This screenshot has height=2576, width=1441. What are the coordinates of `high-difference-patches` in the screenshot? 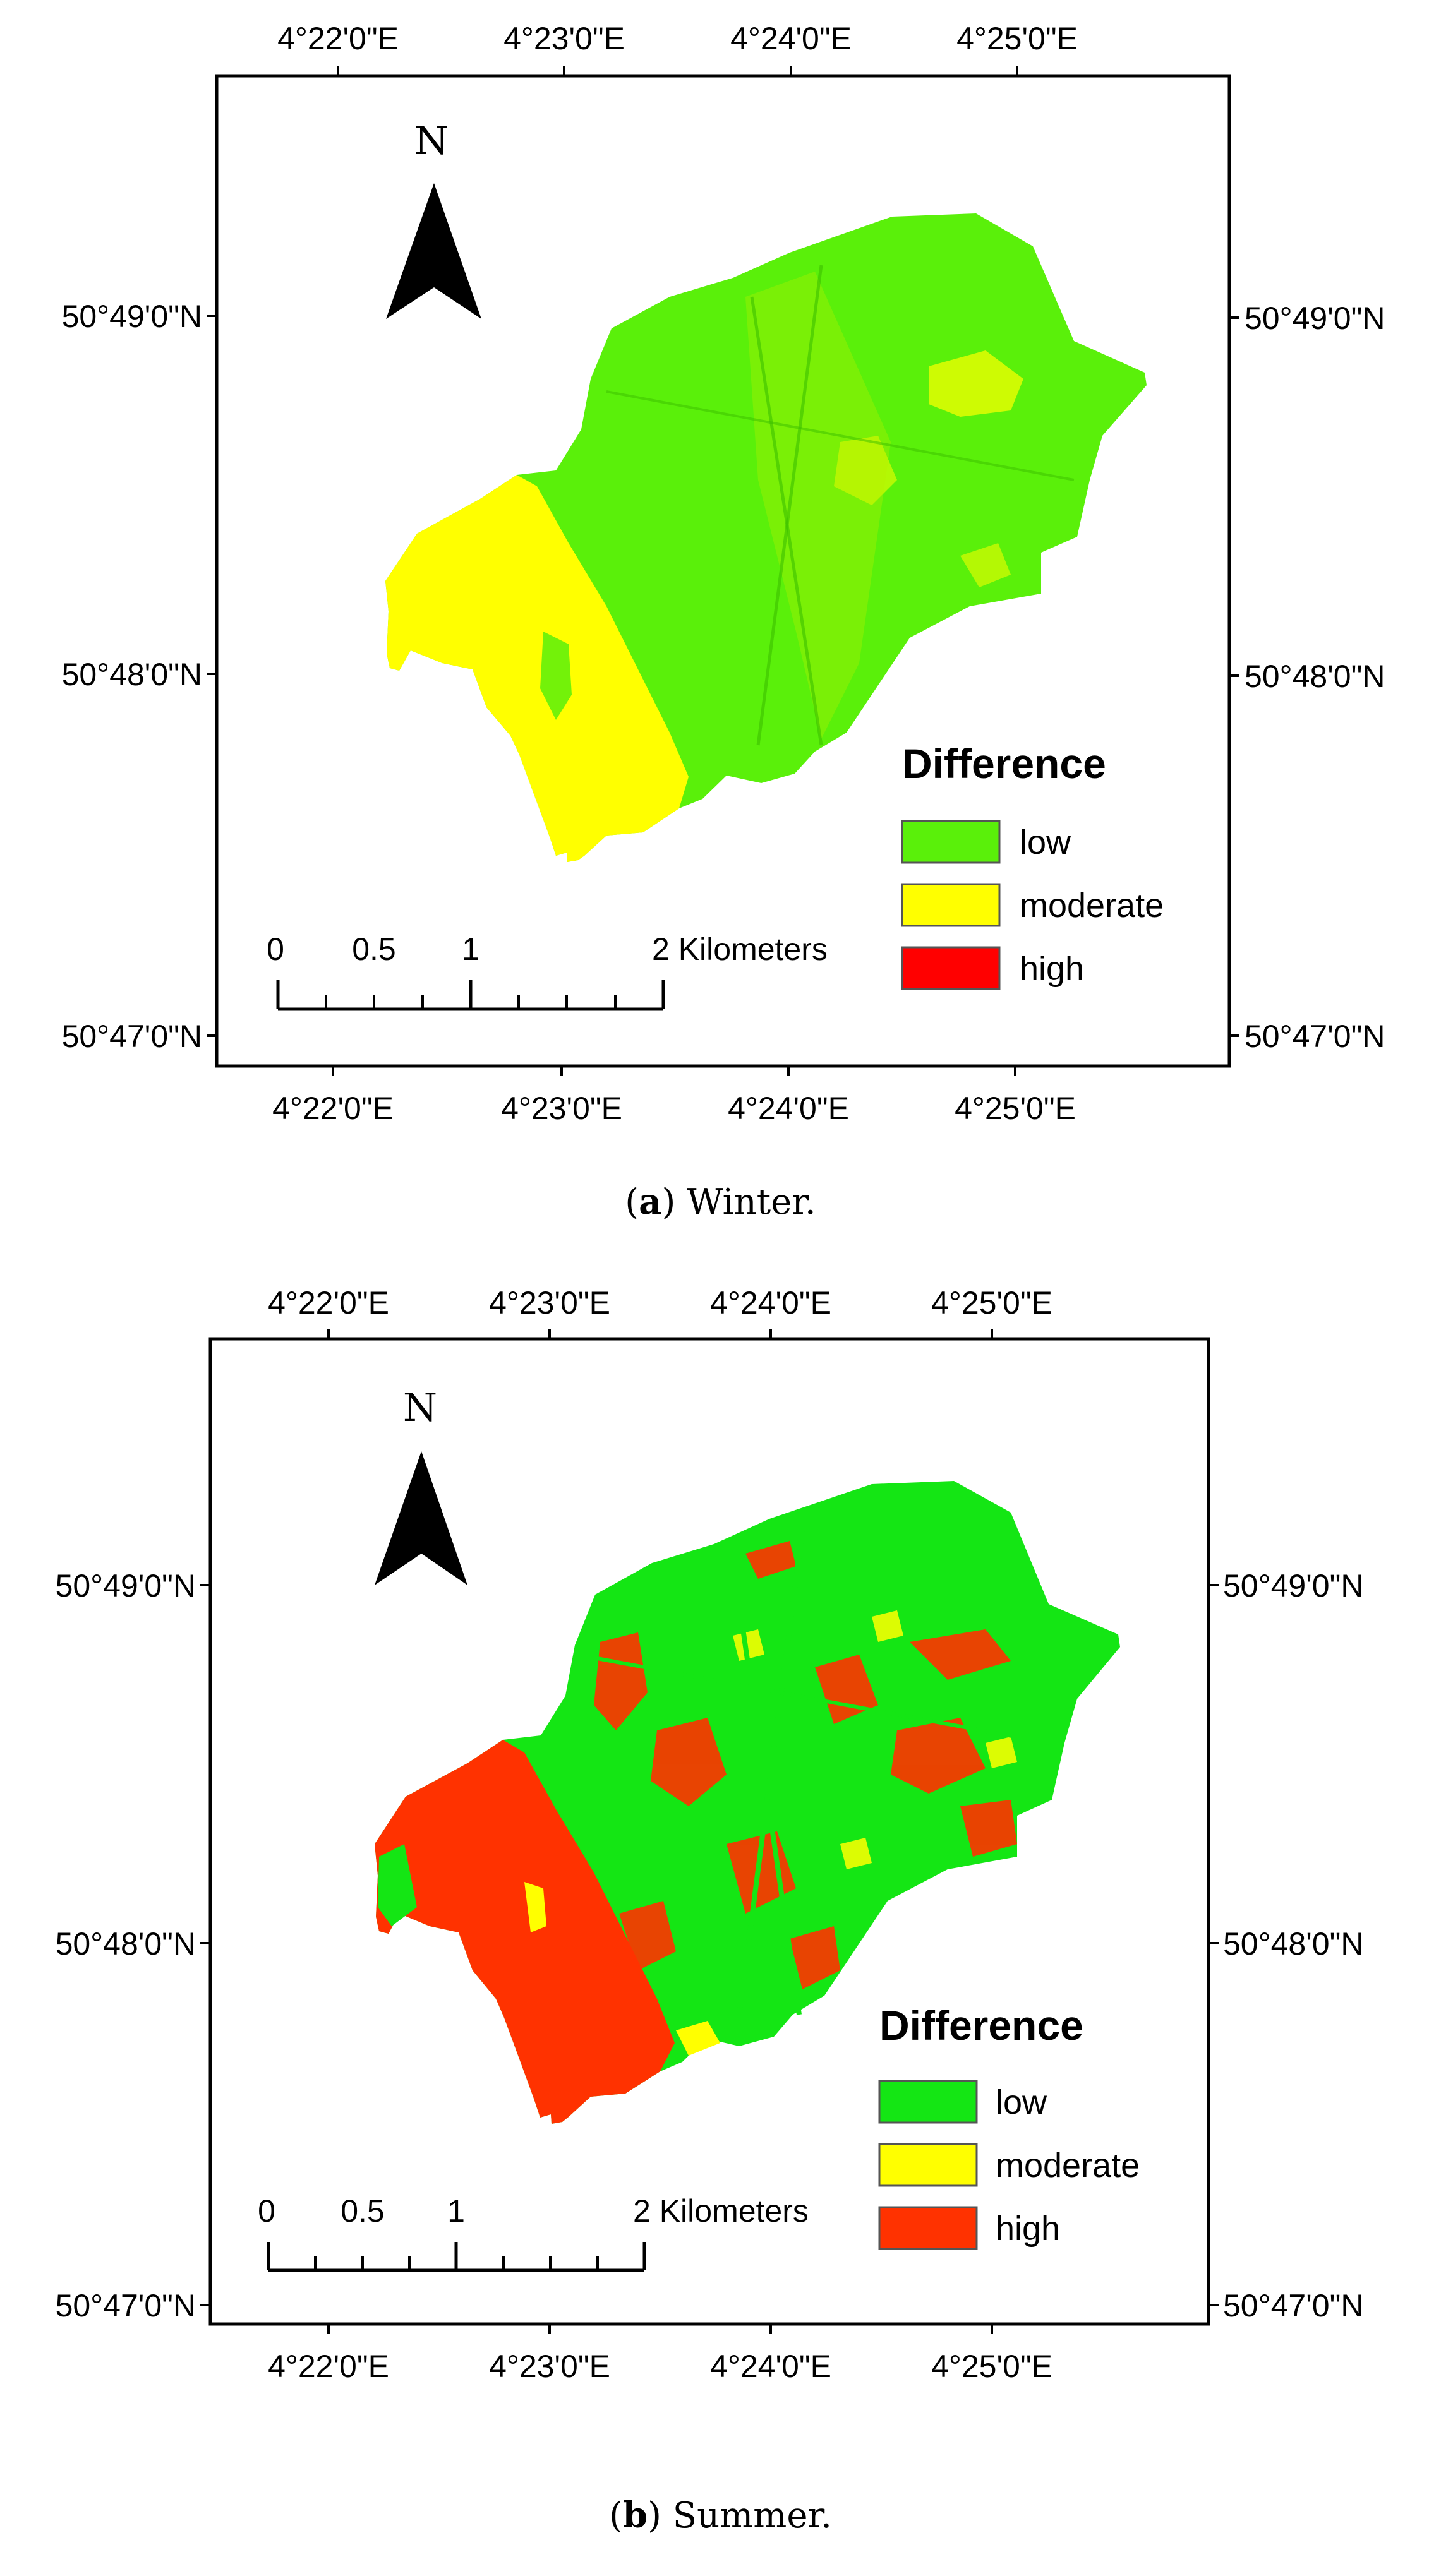 It's located at (805, 1765).